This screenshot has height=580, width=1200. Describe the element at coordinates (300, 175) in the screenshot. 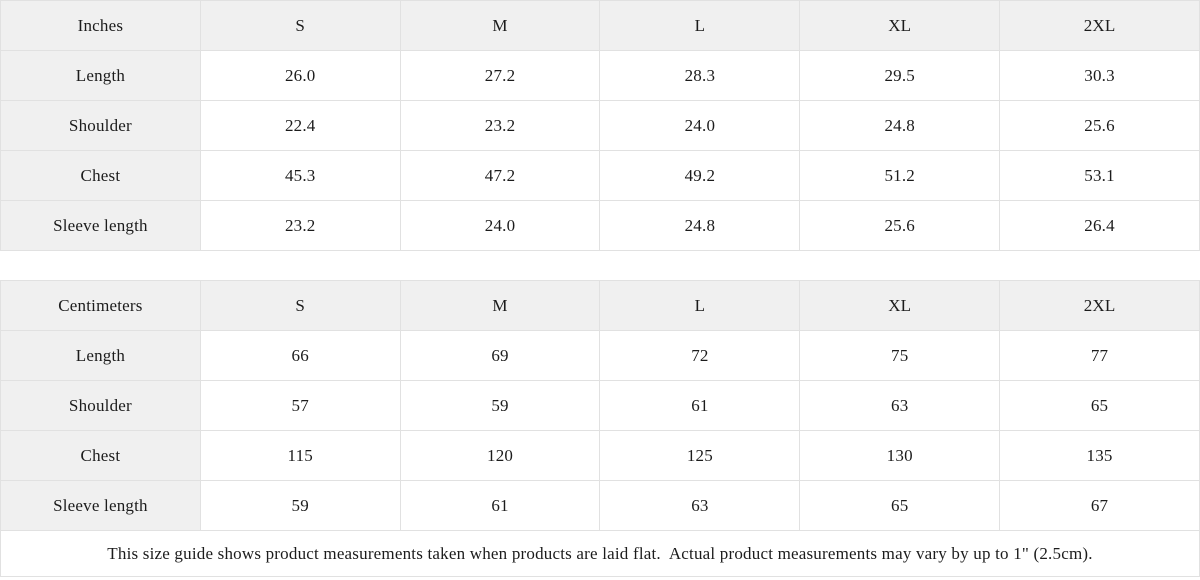

I see `value-cell: 45.3` at that location.